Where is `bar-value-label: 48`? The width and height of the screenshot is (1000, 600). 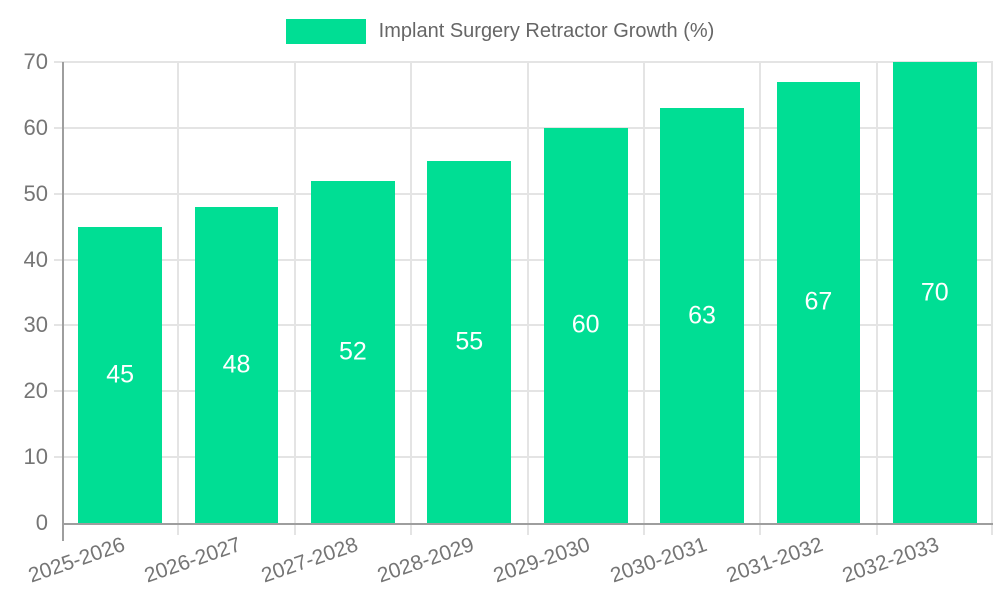 bar-value-label: 48 is located at coordinates (236, 364).